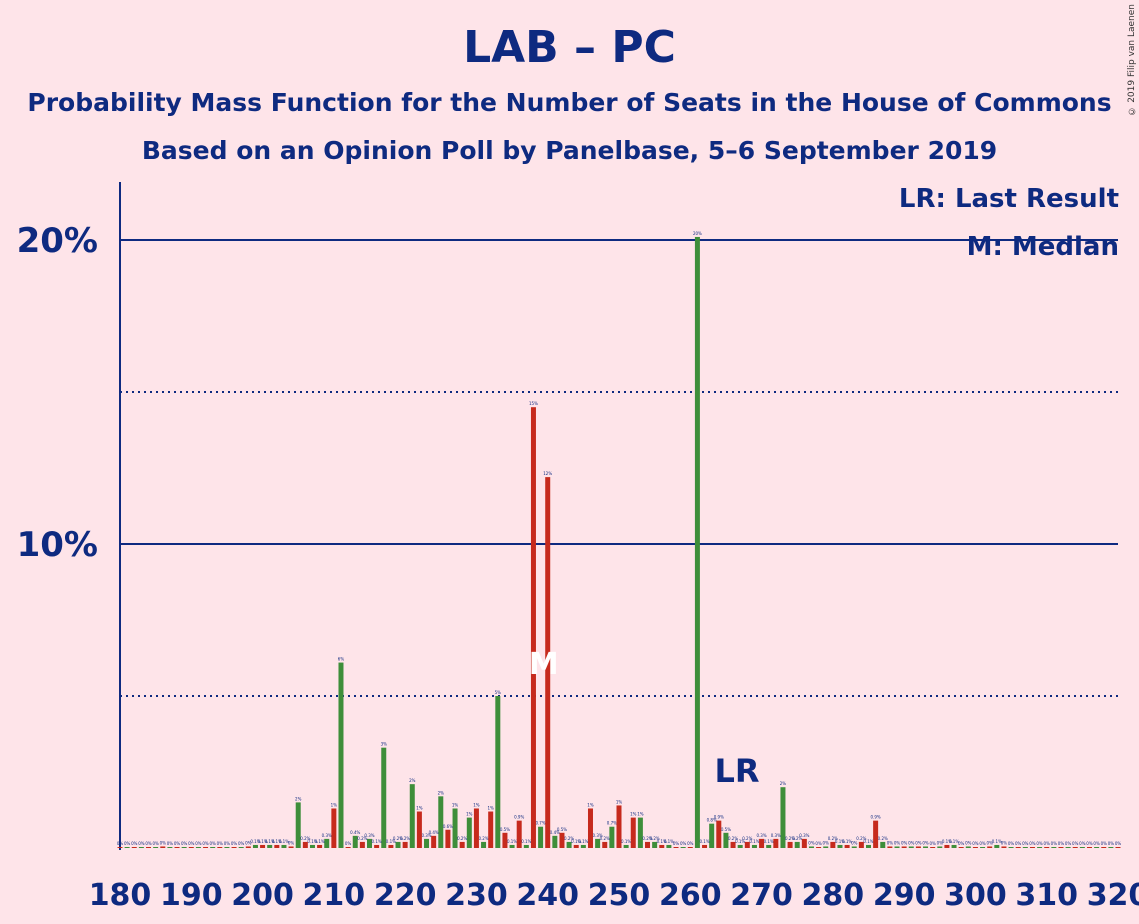  Describe the element at coordinates (975, 895) in the screenshot. I see `x-tick-label: 300` at that location.